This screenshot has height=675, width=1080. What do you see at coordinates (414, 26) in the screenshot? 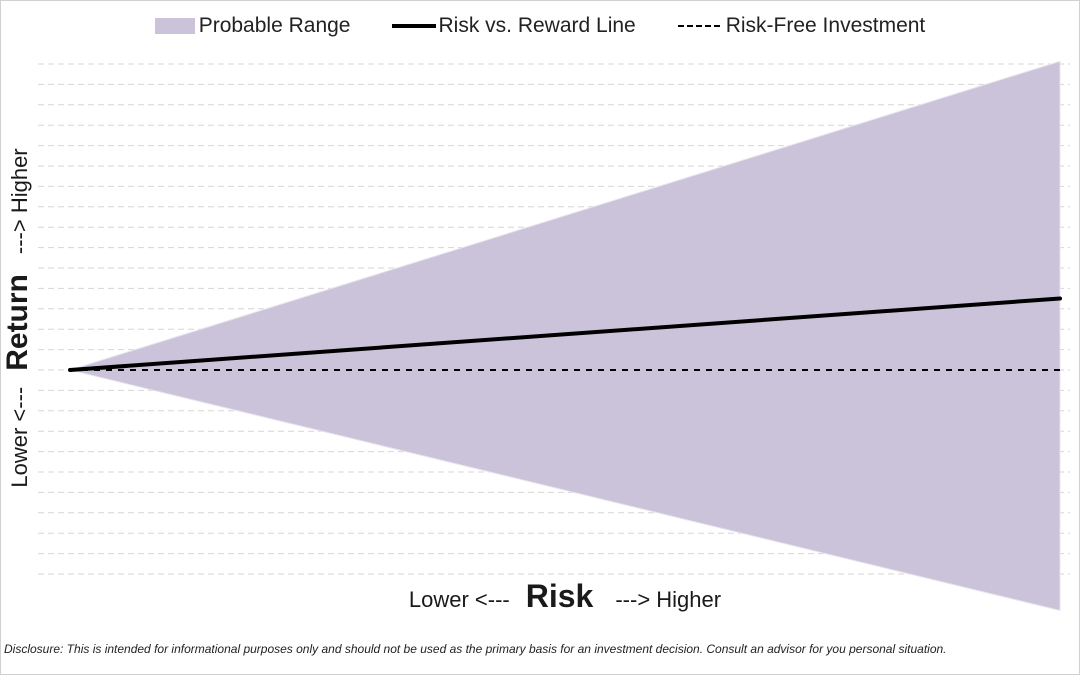
I see `legend-swatch-line` at bounding box center [414, 26].